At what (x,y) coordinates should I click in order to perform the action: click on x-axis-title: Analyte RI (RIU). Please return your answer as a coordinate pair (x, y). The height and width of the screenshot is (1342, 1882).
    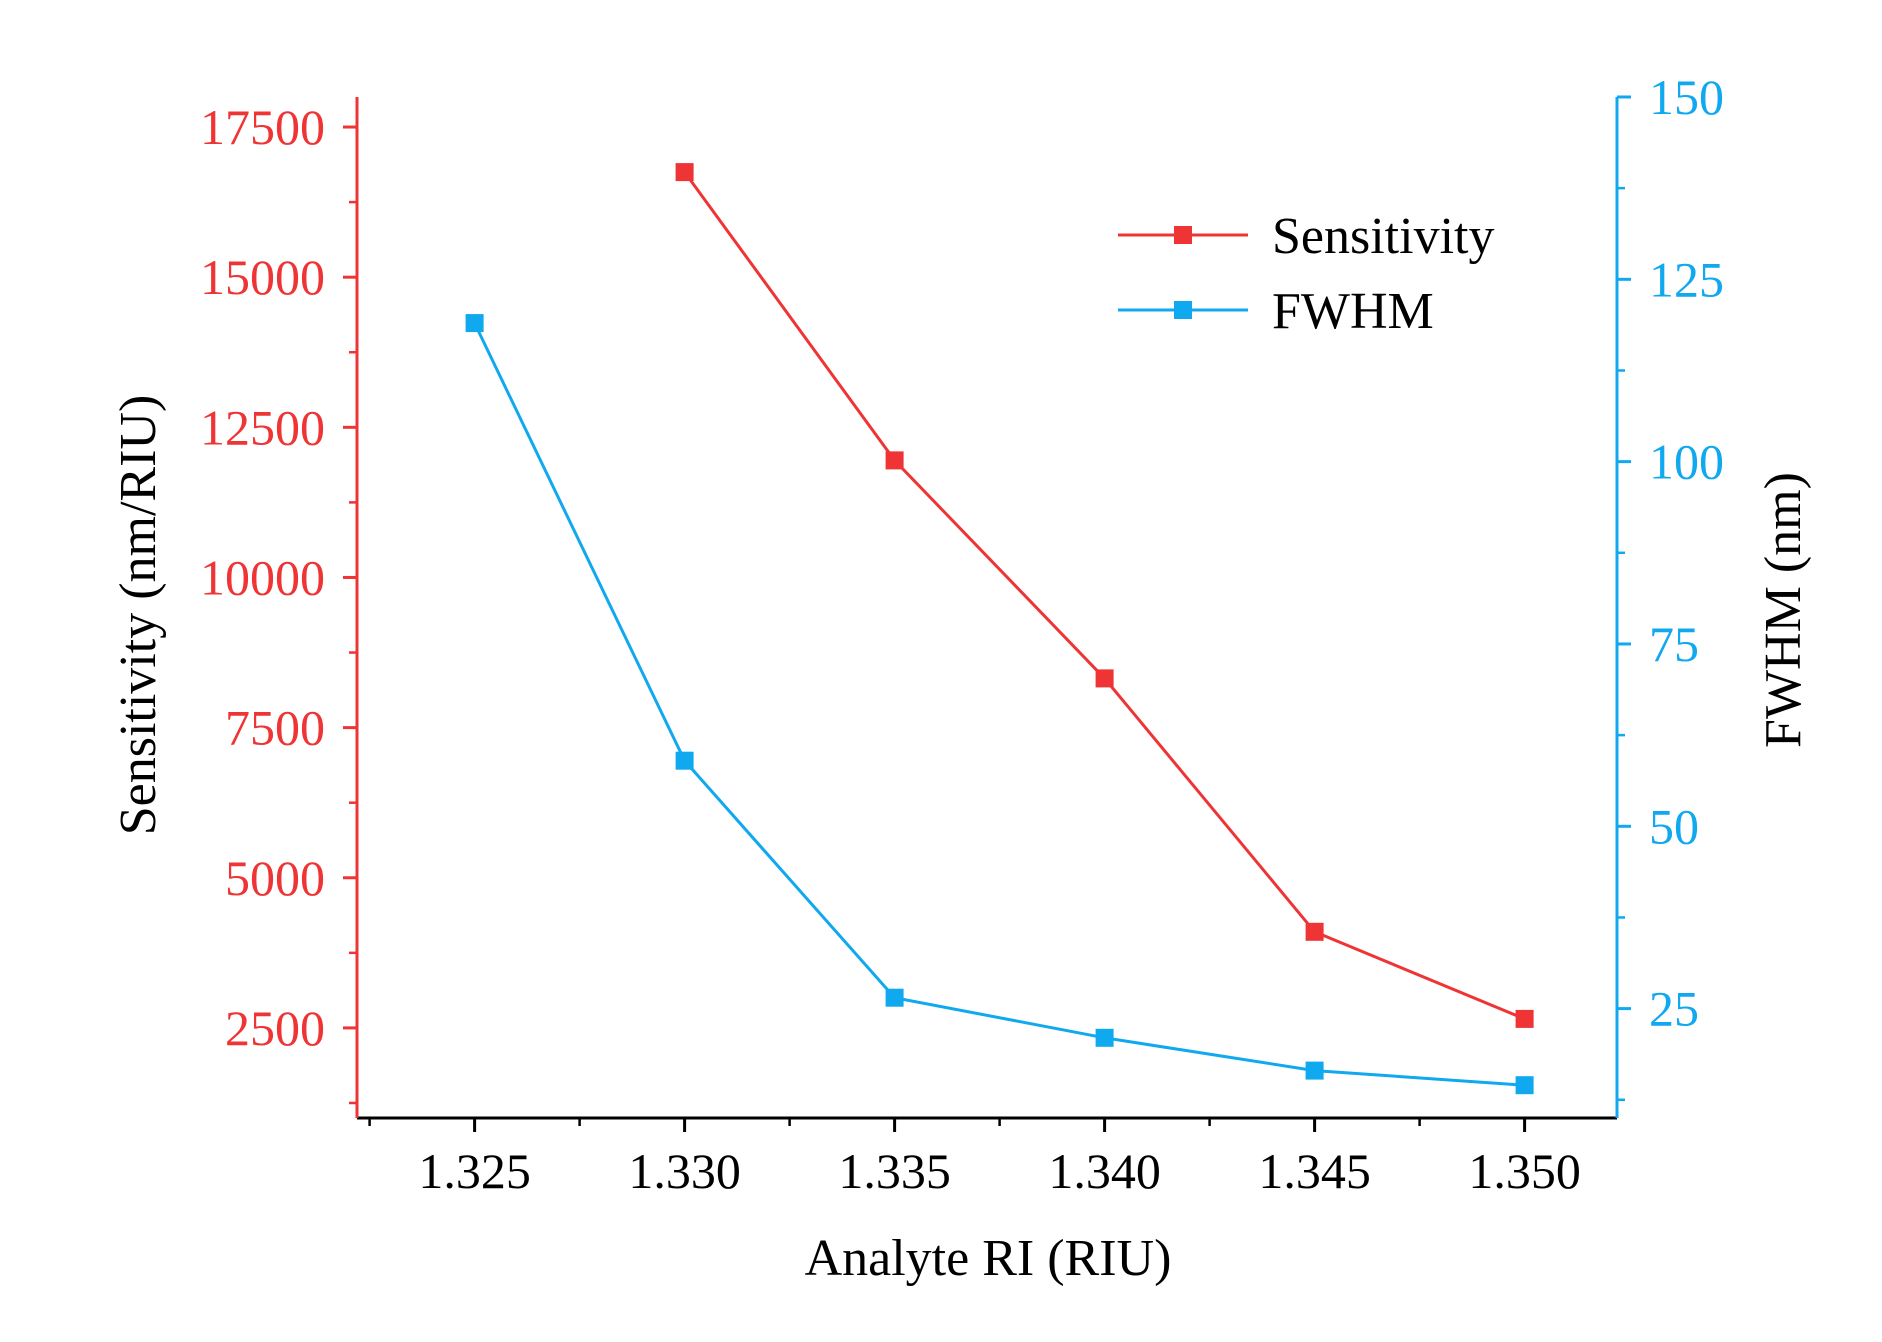
    Looking at the image, I should click on (988, 1258).